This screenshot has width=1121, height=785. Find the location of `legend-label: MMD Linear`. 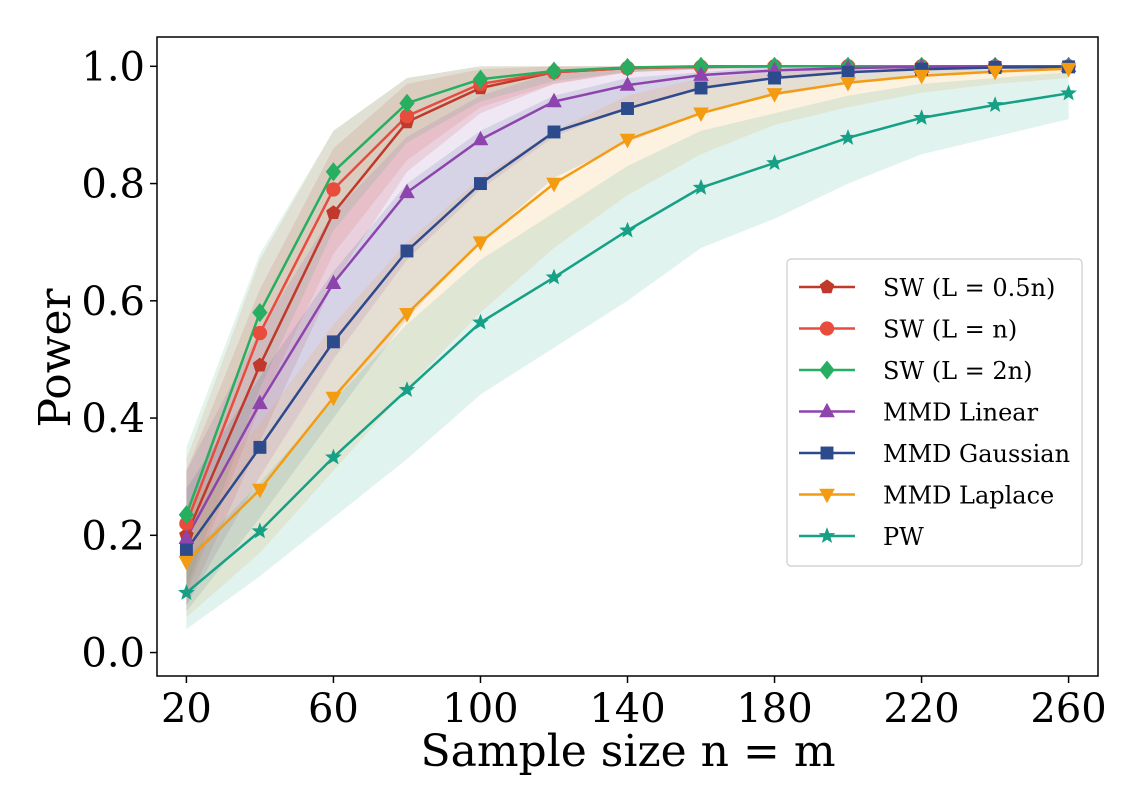

legend-label: MMD Linear is located at coordinates (961, 413).